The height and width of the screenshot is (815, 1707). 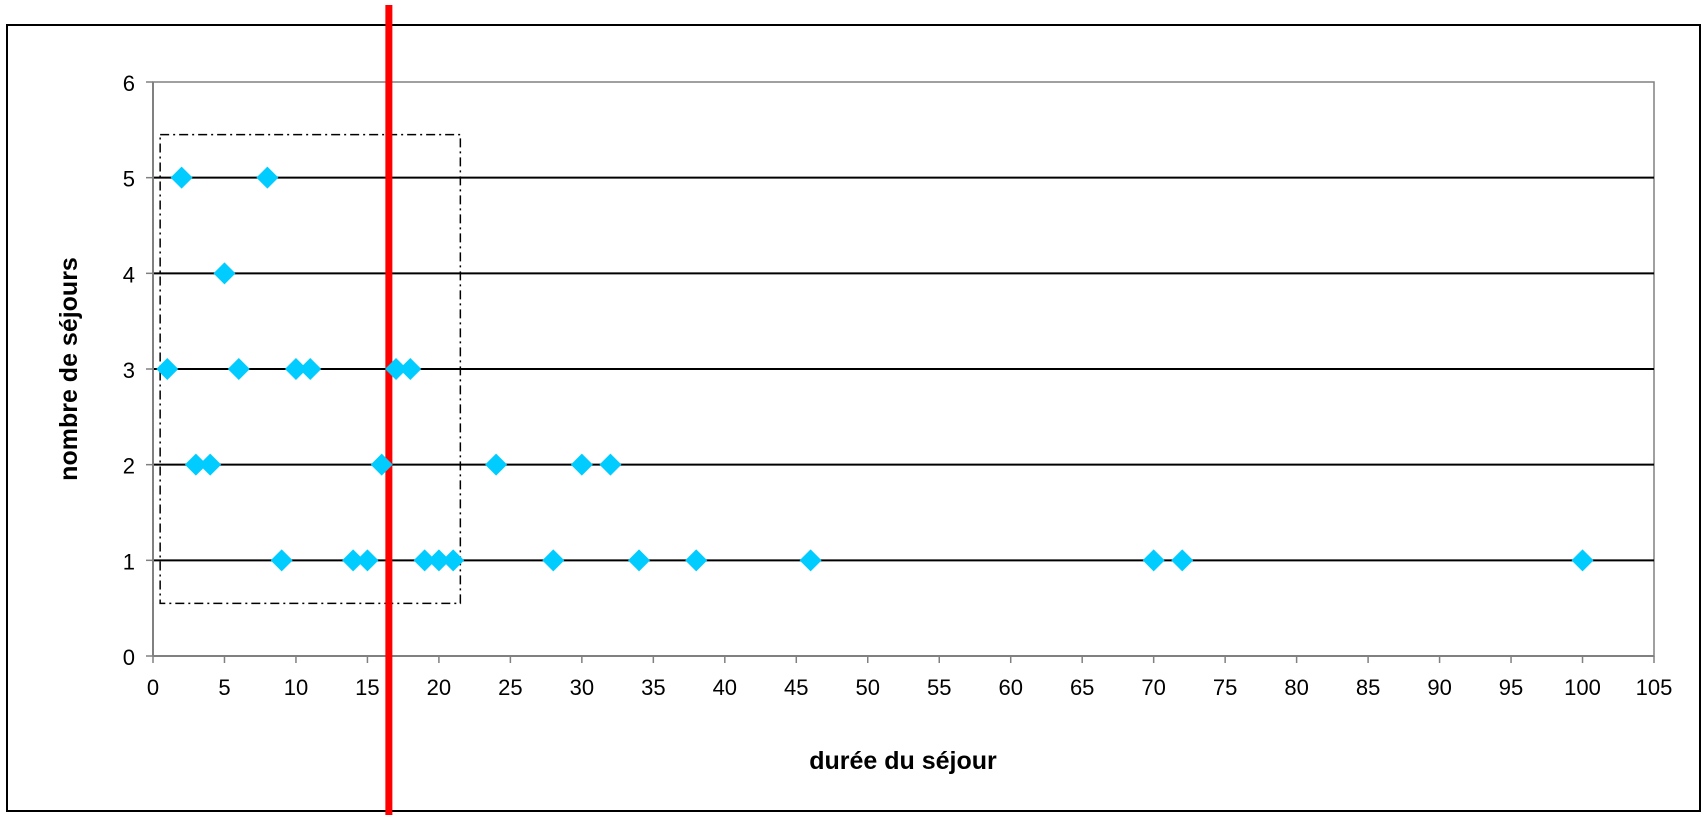 I want to click on y-axis-ticks: 0 1 2 3 4 5 6, so click(x=138, y=370).